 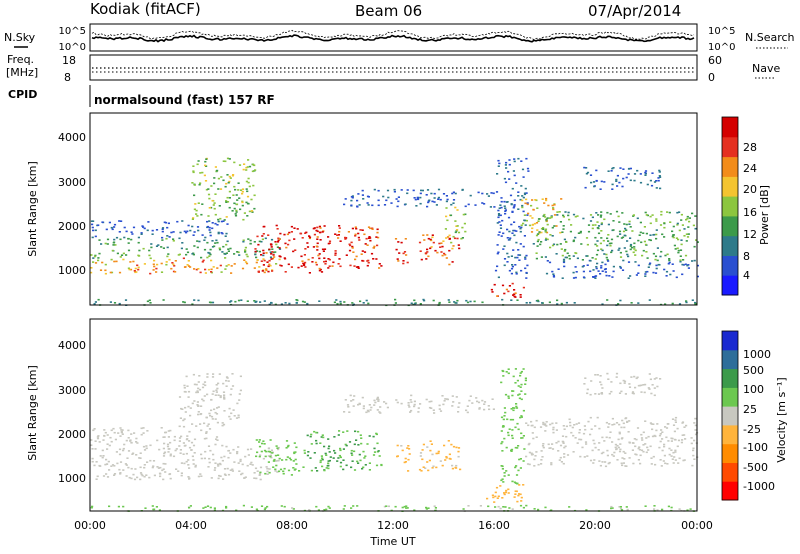 What do you see at coordinates (90, 525) in the screenshot?
I see `xtick-00-00-start: 00:00` at bounding box center [90, 525].